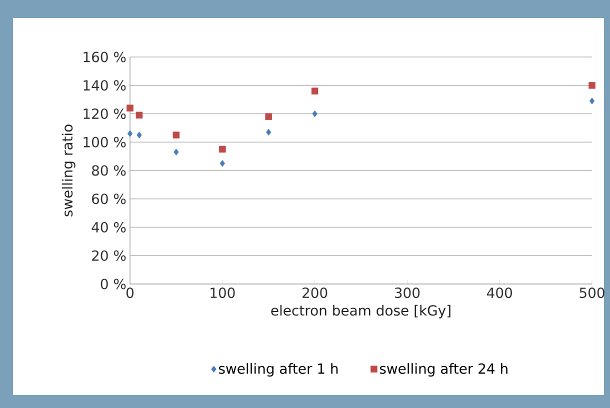 The image size is (610, 408). I want to click on legend-label: swelling after 1 h, so click(278, 370).